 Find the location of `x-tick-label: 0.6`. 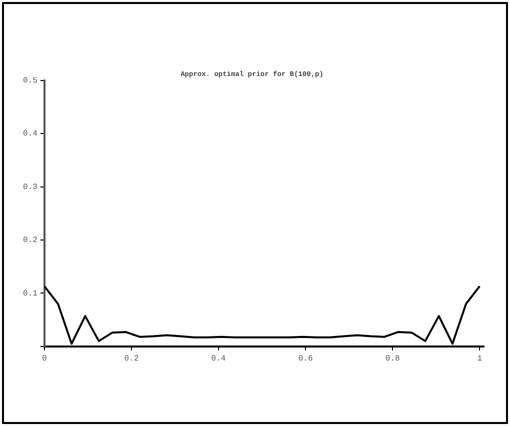

x-tick-label: 0.6 is located at coordinates (305, 359).